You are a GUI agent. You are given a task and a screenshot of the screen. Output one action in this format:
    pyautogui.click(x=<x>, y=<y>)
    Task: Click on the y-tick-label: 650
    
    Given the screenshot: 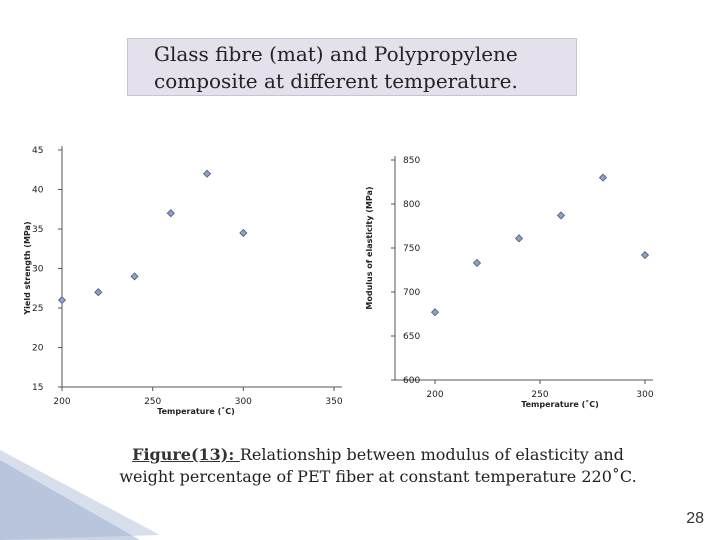 What is the action you would take?
    pyautogui.click(x=411, y=337)
    